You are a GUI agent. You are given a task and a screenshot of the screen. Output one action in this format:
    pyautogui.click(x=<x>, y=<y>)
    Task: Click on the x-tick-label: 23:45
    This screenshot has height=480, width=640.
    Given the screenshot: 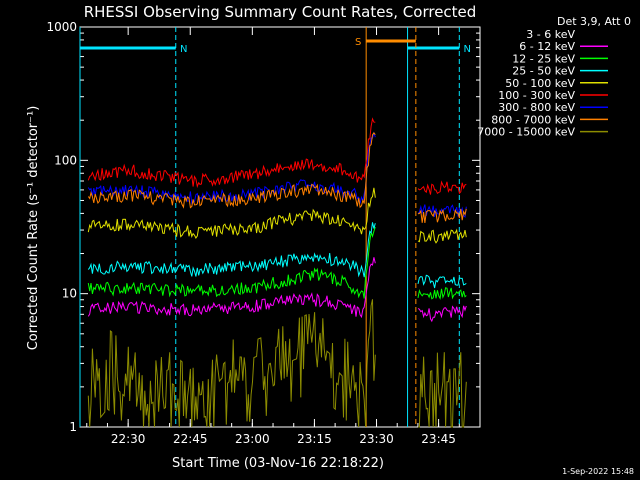 What is the action you would take?
    pyautogui.click(x=438, y=439)
    